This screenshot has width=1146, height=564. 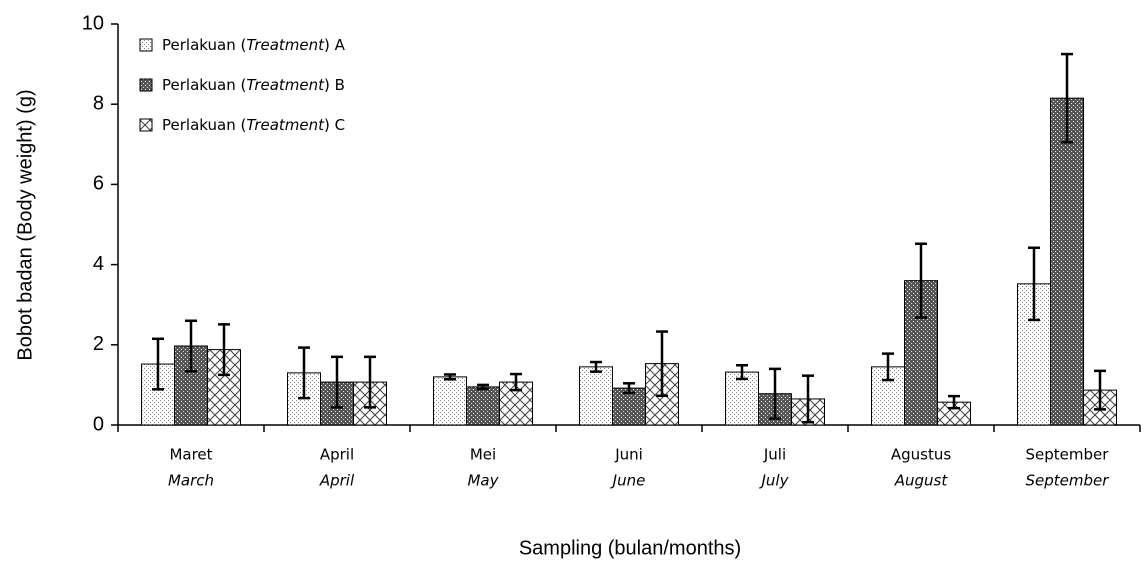 What do you see at coordinates (774, 481) in the screenshot?
I see `x-tick-label-en: July` at bounding box center [774, 481].